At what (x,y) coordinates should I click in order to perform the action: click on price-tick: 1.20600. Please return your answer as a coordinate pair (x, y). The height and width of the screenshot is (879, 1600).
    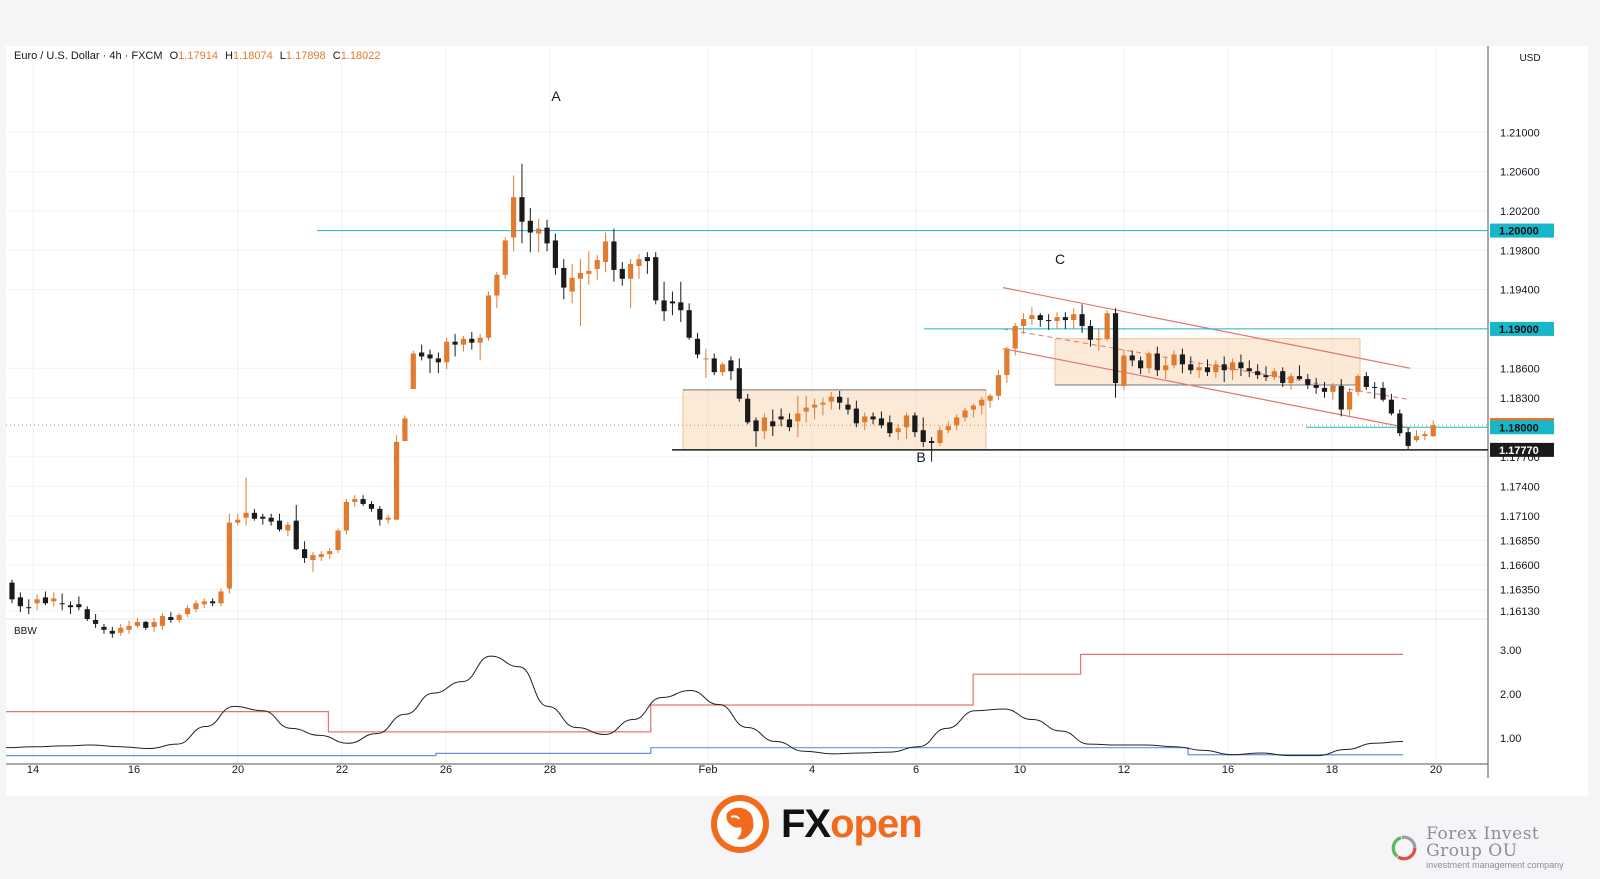
    Looking at the image, I should click on (1520, 173).